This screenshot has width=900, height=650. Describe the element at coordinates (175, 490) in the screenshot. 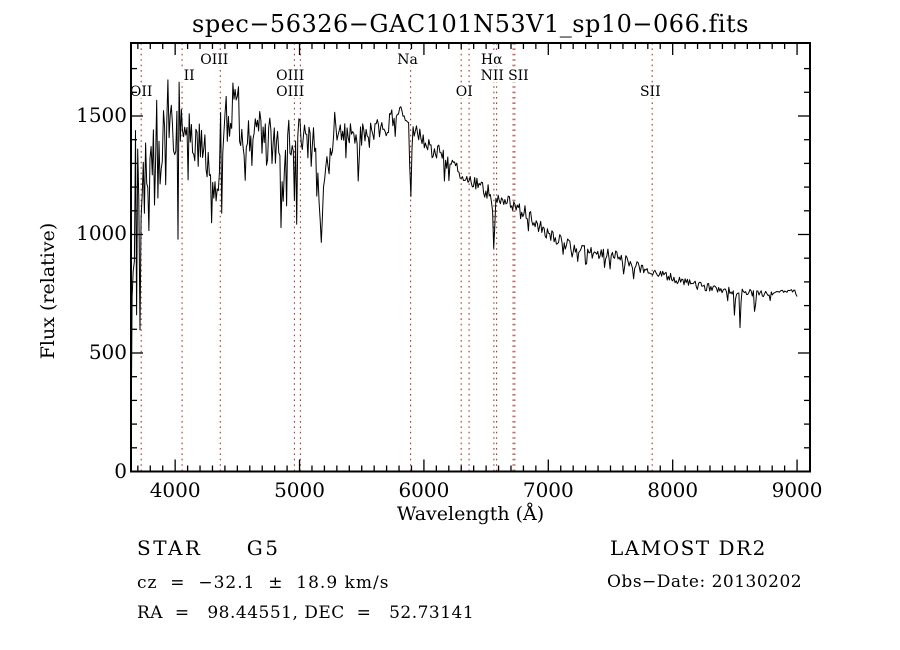

I see `x-tick-label-4000: 4000` at that location.